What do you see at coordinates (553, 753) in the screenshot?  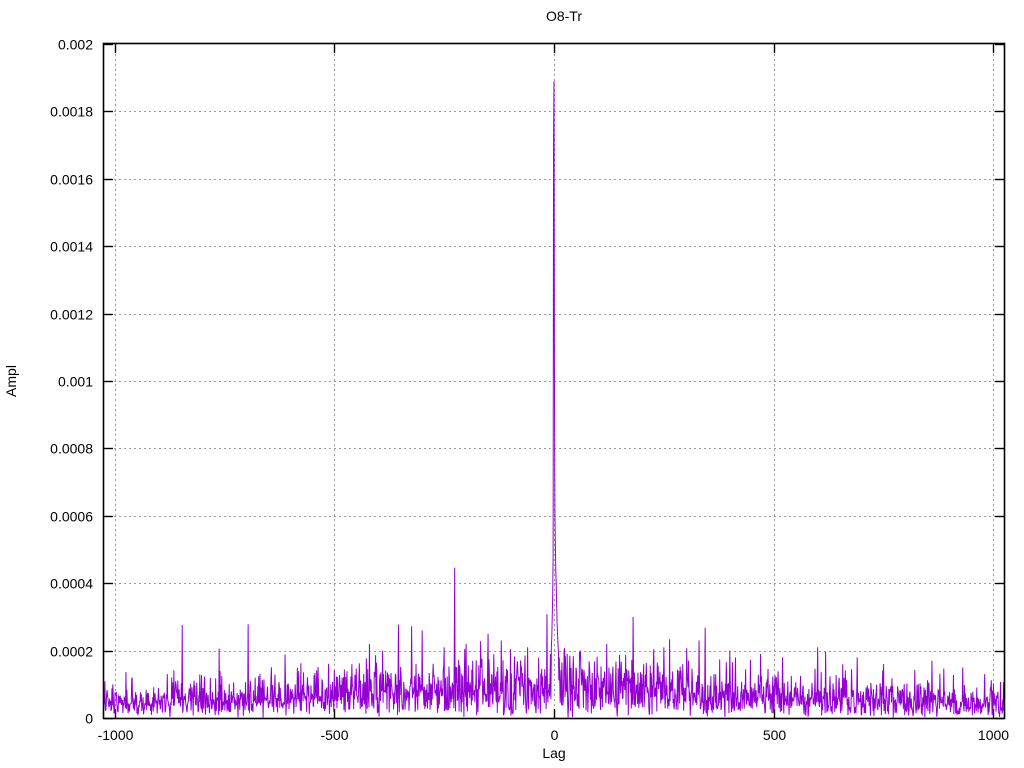 I see `x-axis-label: Lag` at bounding box center [553, 753].